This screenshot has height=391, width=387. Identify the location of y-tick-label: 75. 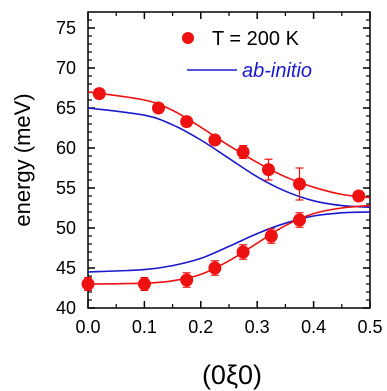
(66, 28).